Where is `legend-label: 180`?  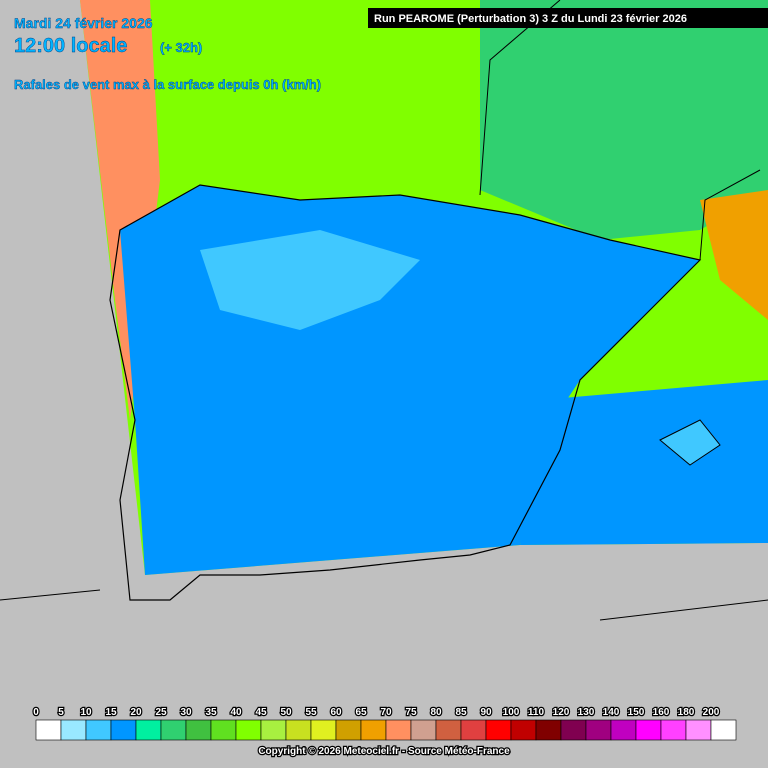 legend-label: 180 is located at coordinates (686, 712).